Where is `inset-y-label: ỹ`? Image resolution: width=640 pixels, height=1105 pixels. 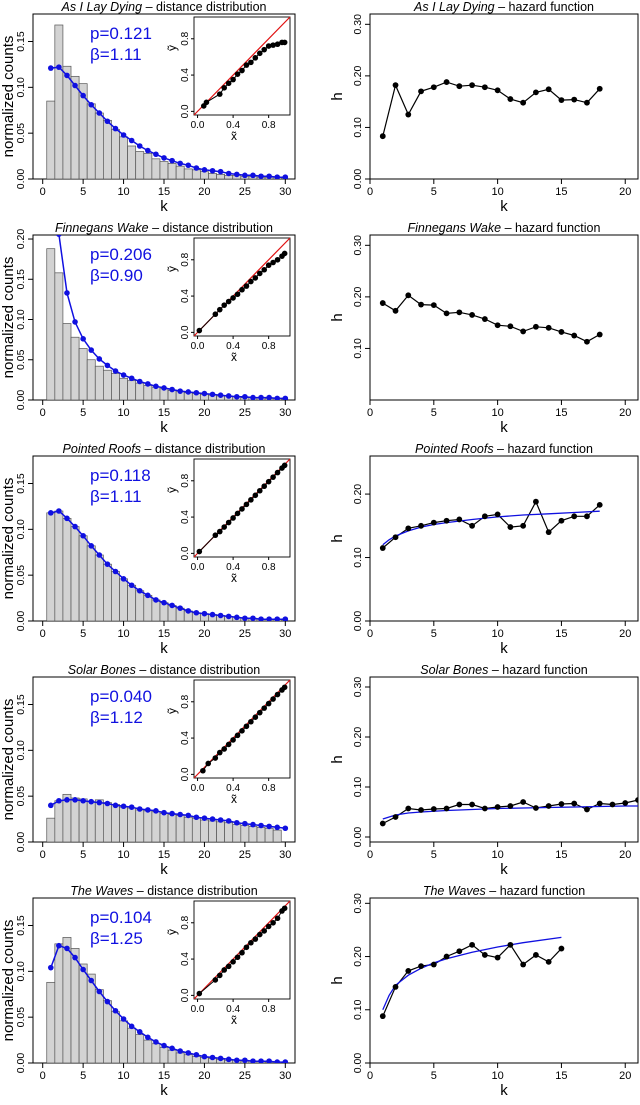 inset-y-label: ỹ is located at coordinates (172, 711).